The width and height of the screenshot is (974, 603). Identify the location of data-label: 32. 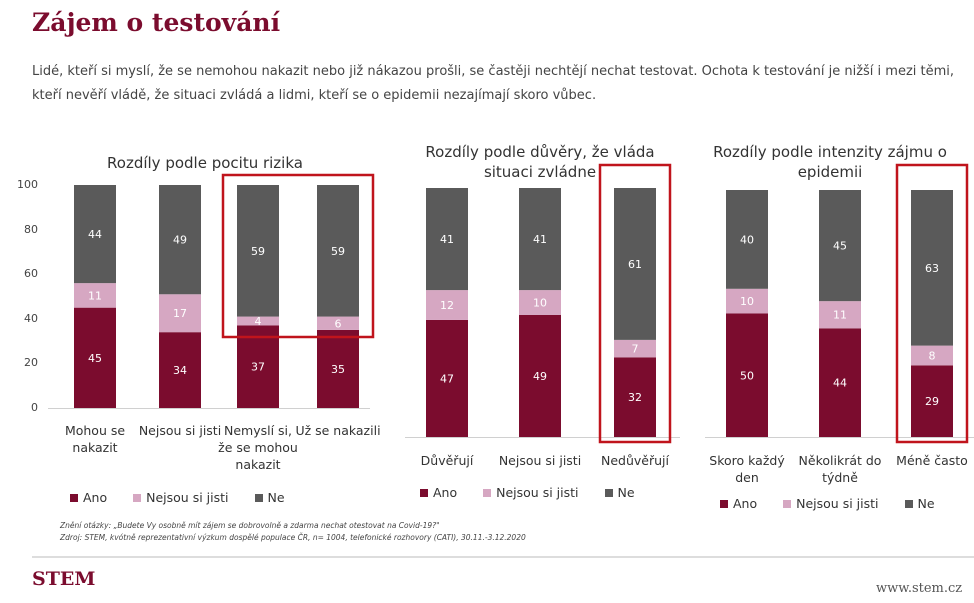
(635, 397).